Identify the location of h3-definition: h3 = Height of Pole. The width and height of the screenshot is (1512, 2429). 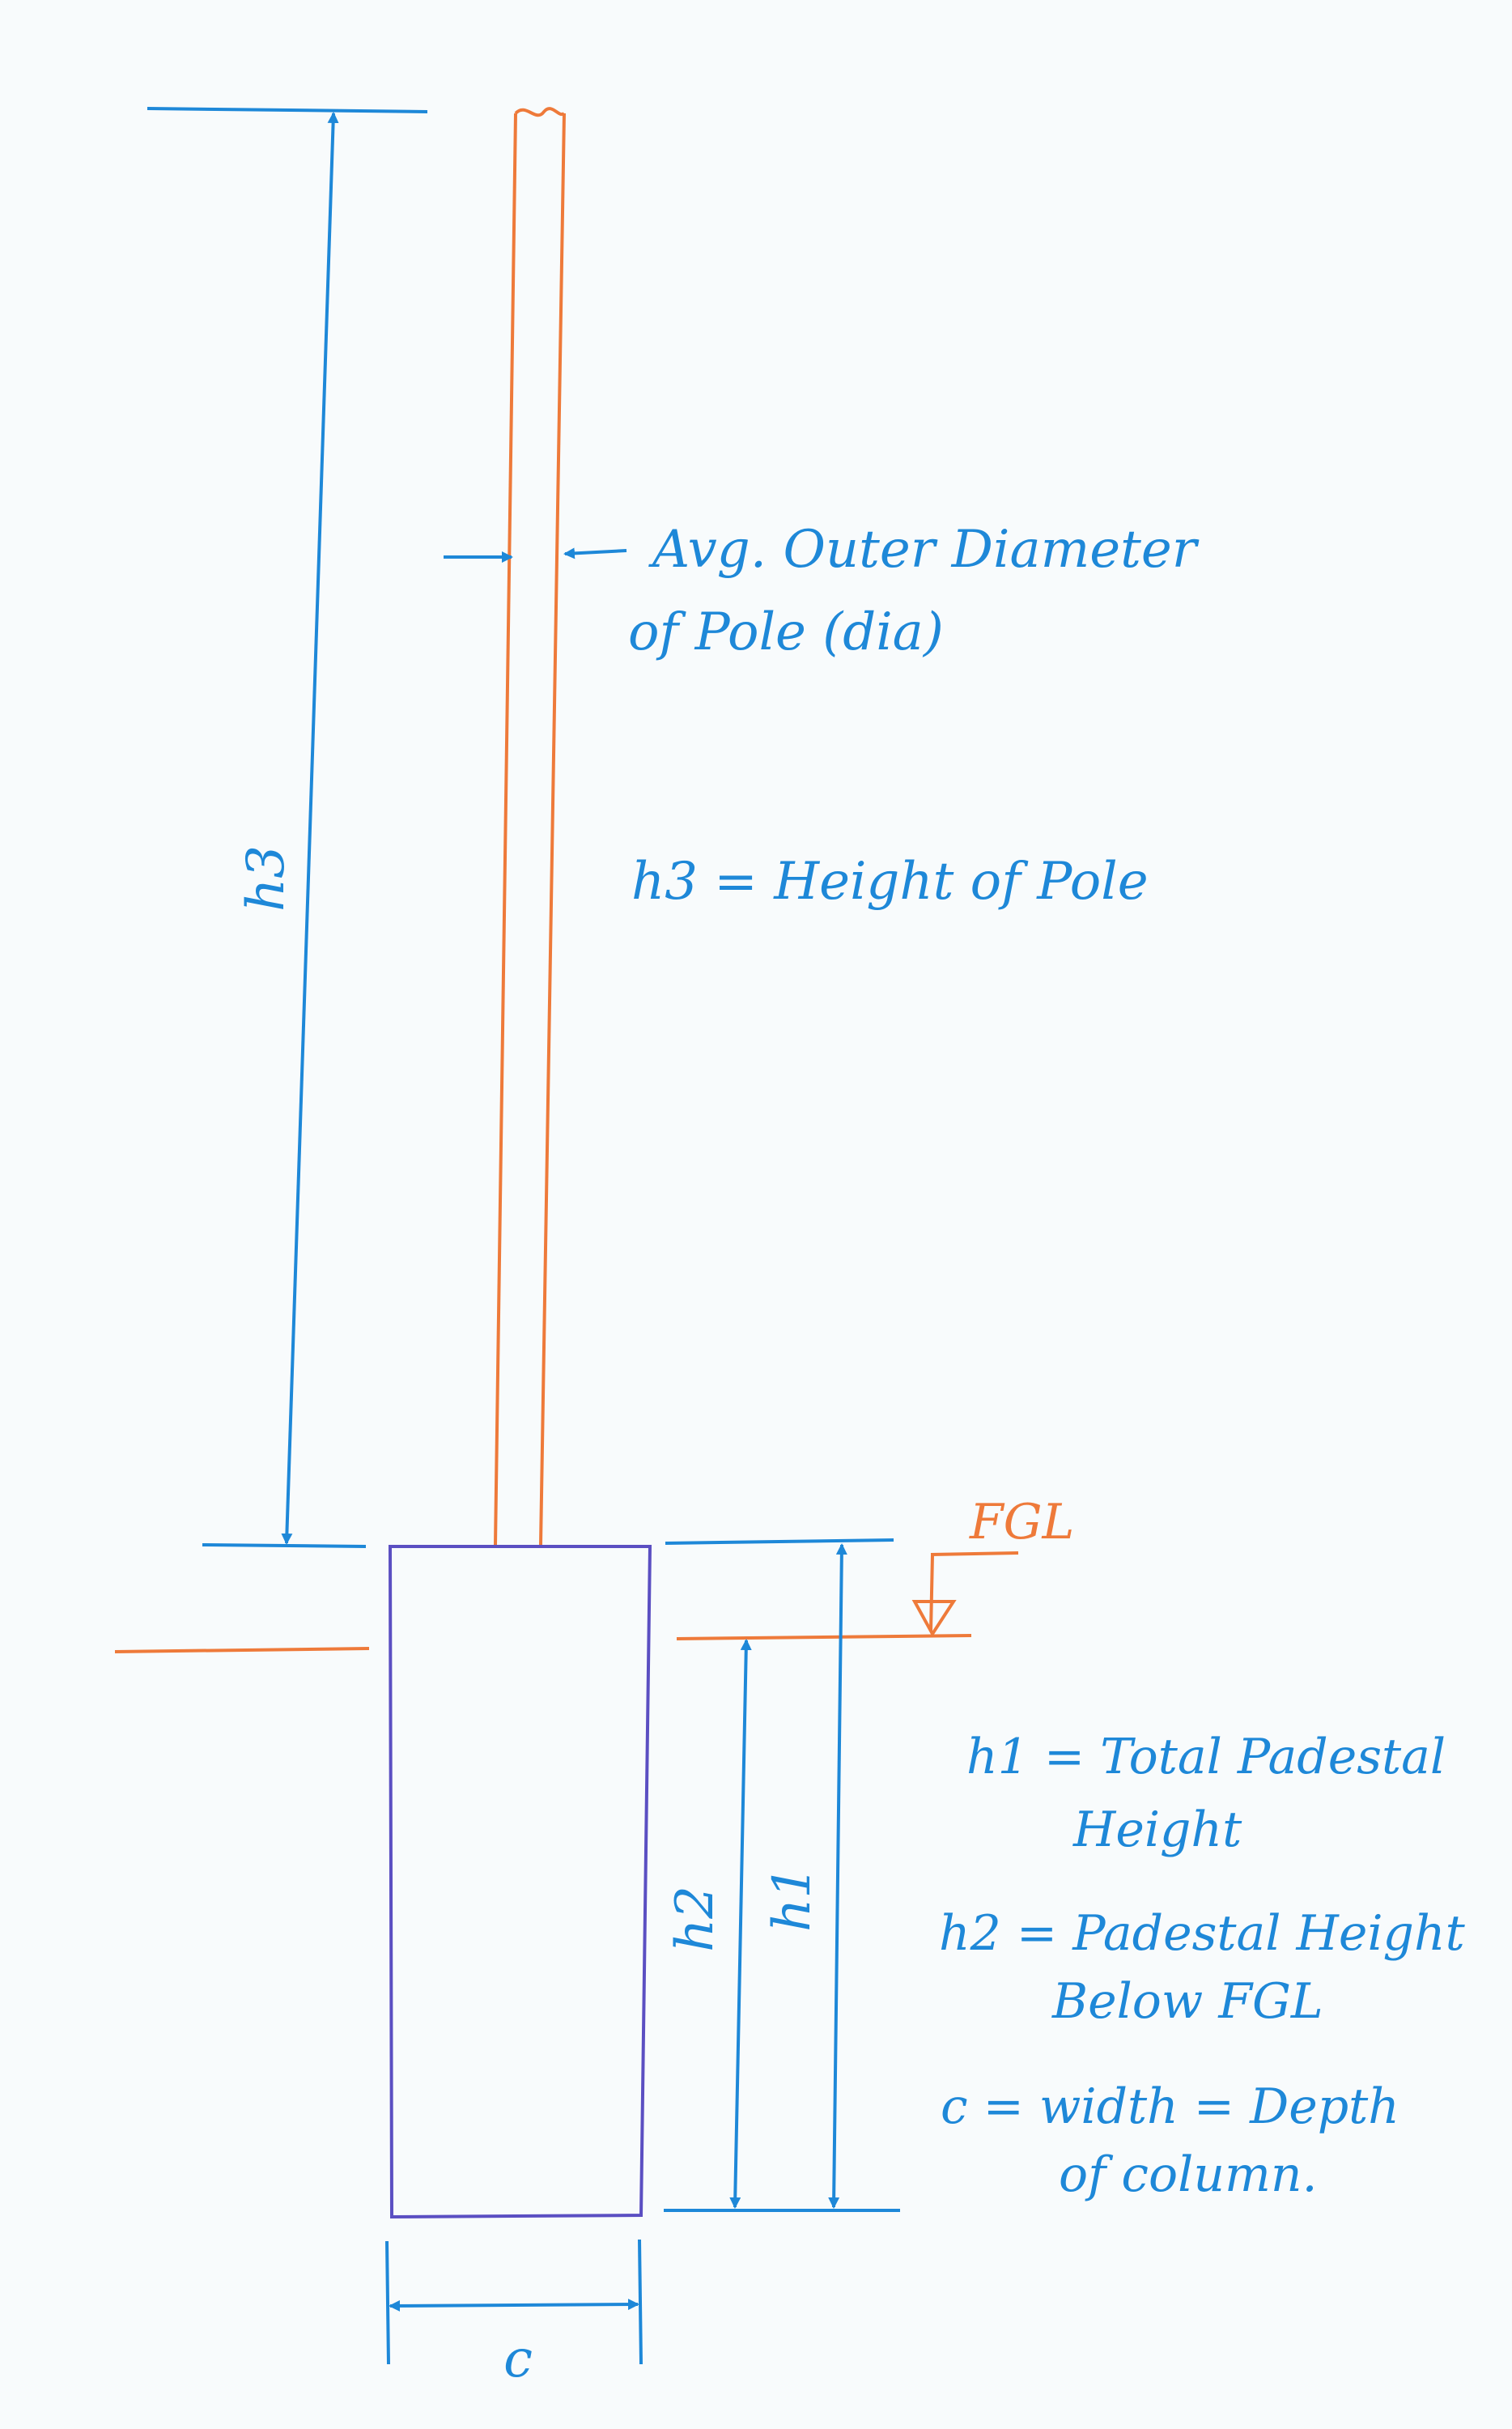
(890, 882).